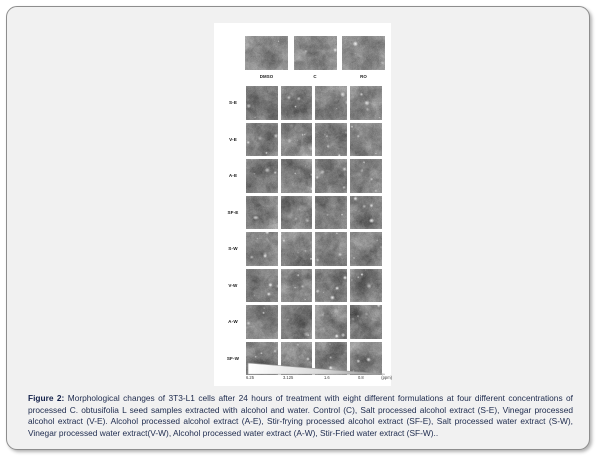  I want to click on control-label-row: DMSO C RO, so click(315, 77).